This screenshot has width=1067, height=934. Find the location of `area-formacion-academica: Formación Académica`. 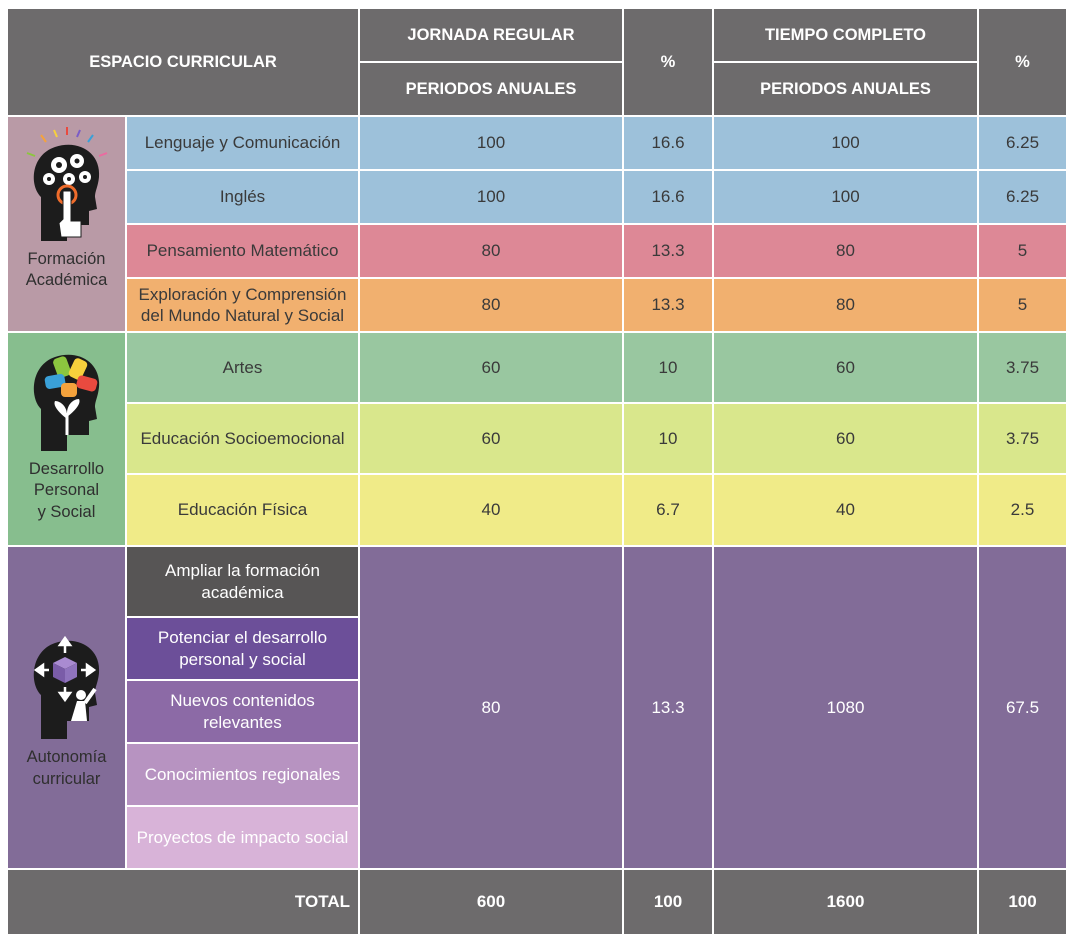

area-formacion-academica: Formación Académica is located at coordinates (66, 224).